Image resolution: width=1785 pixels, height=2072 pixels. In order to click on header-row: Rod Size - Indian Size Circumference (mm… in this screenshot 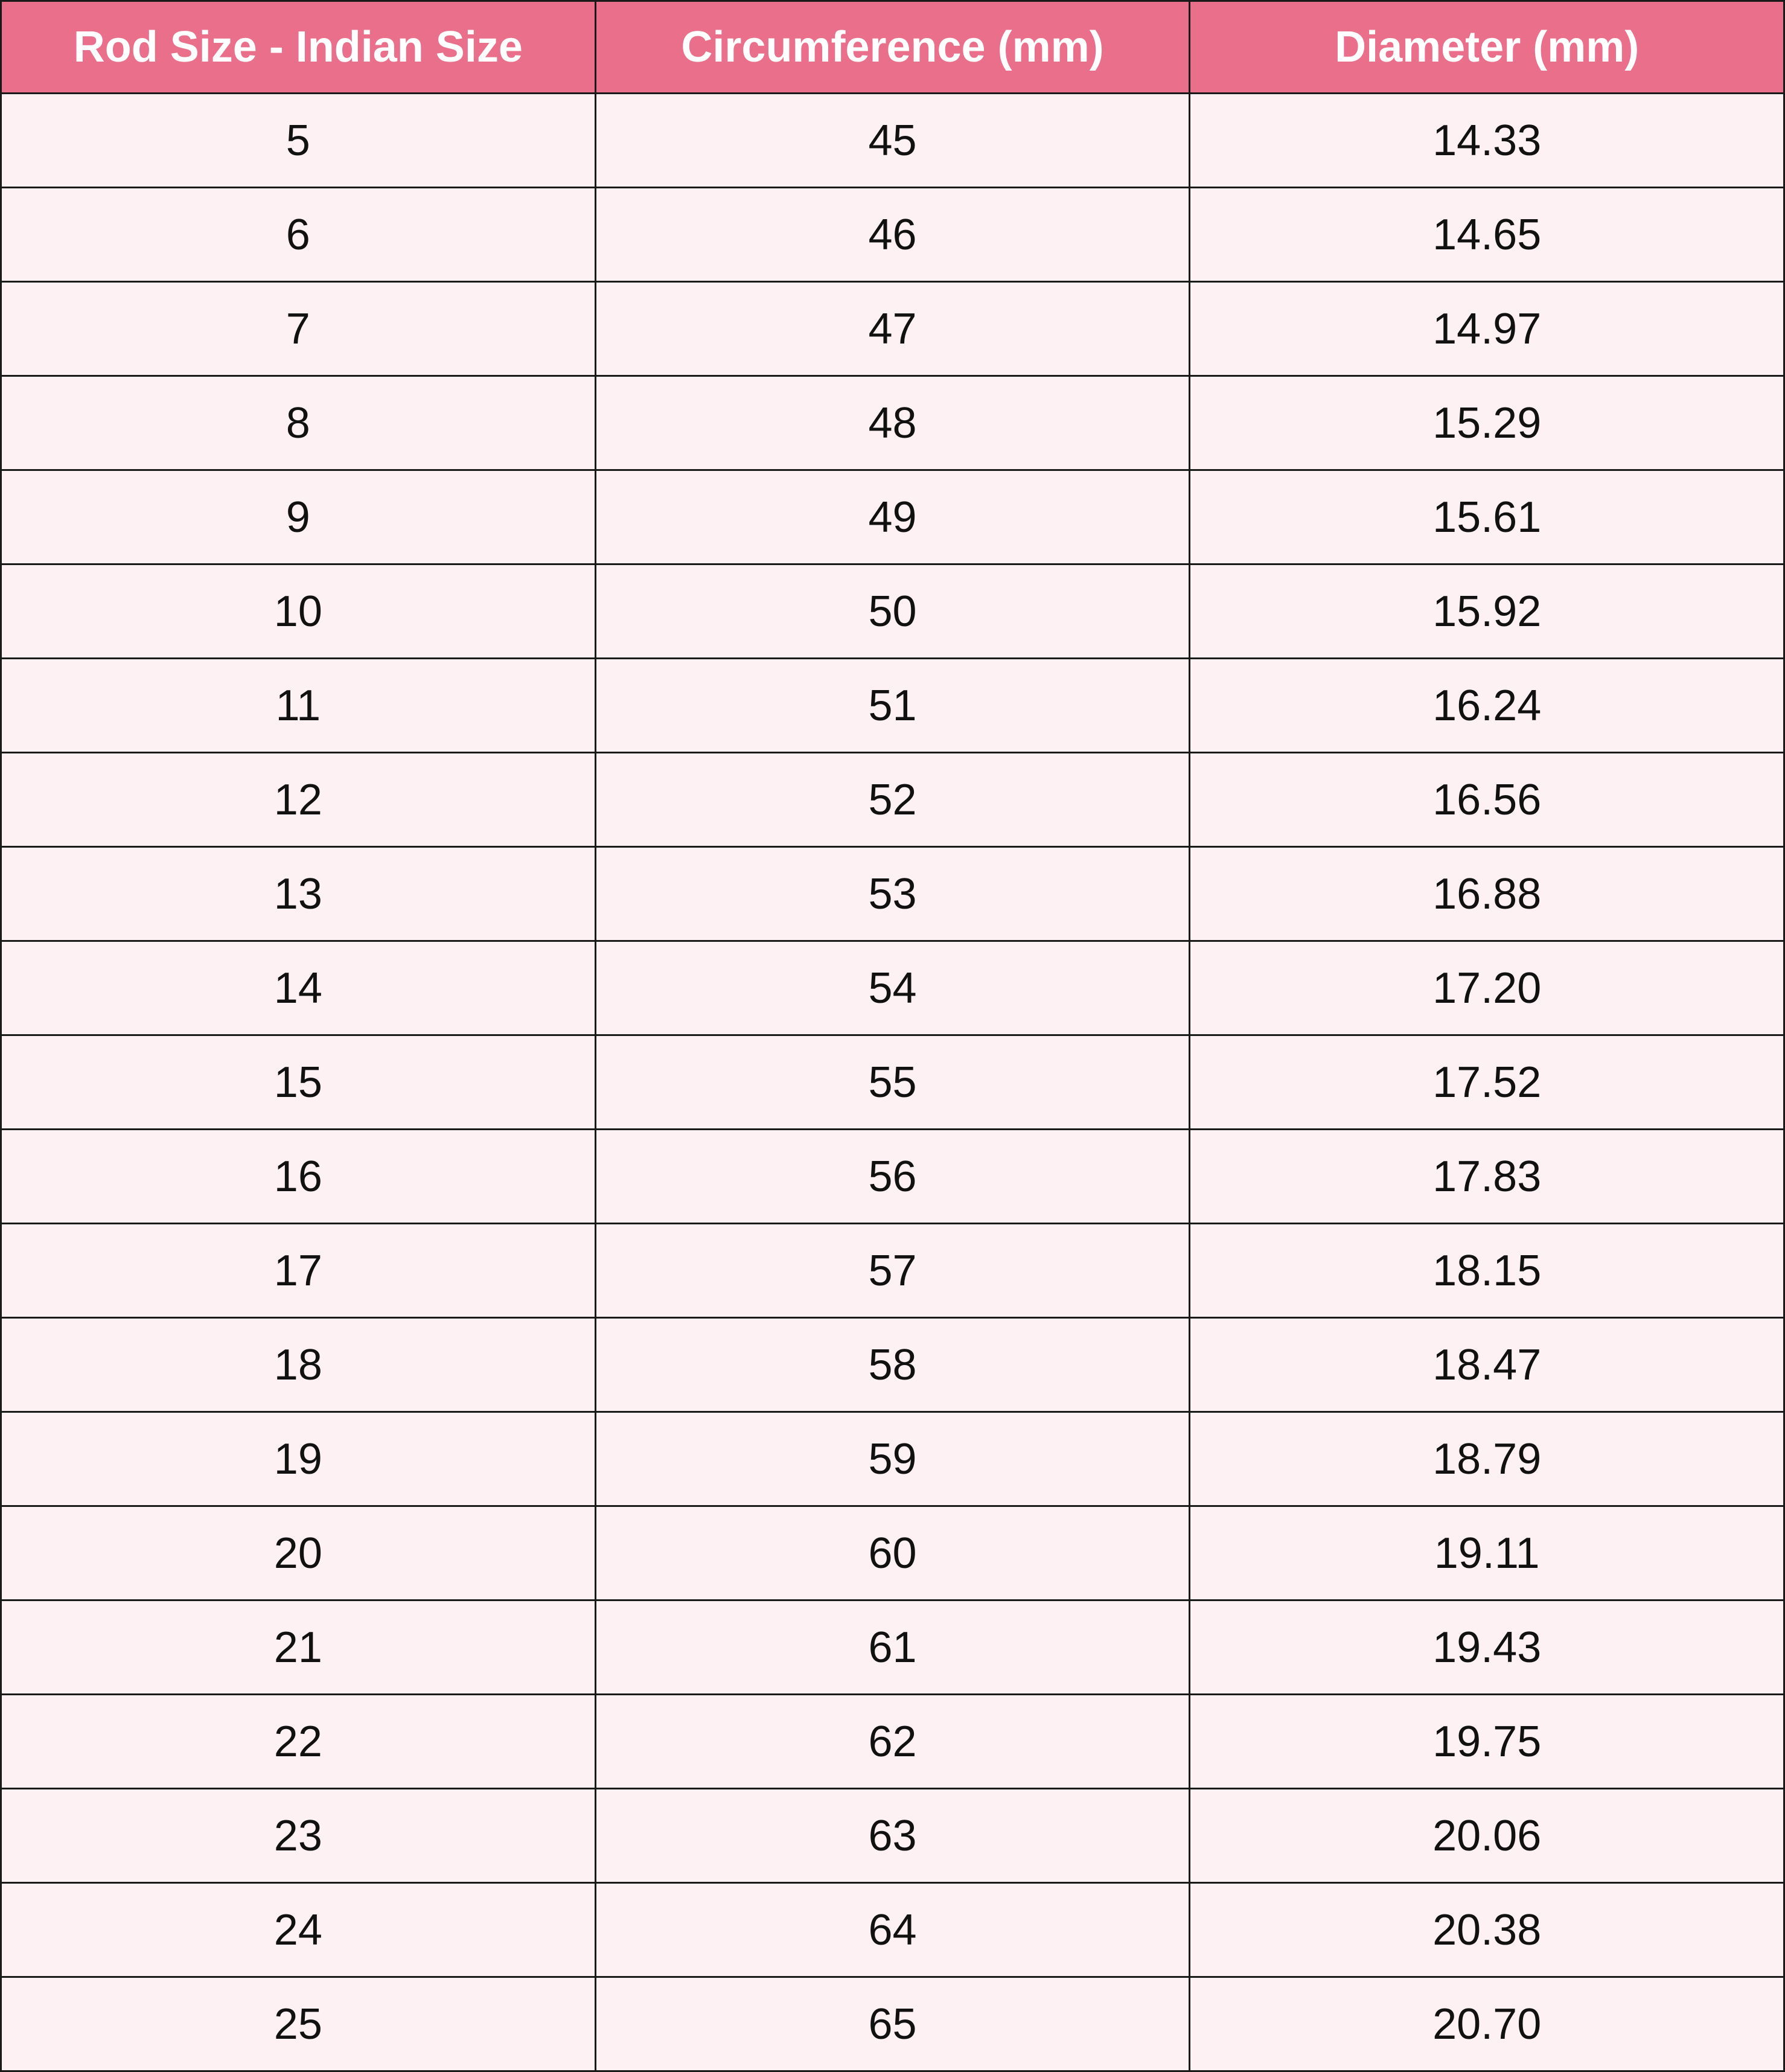, I will do `click(892, 47)`.